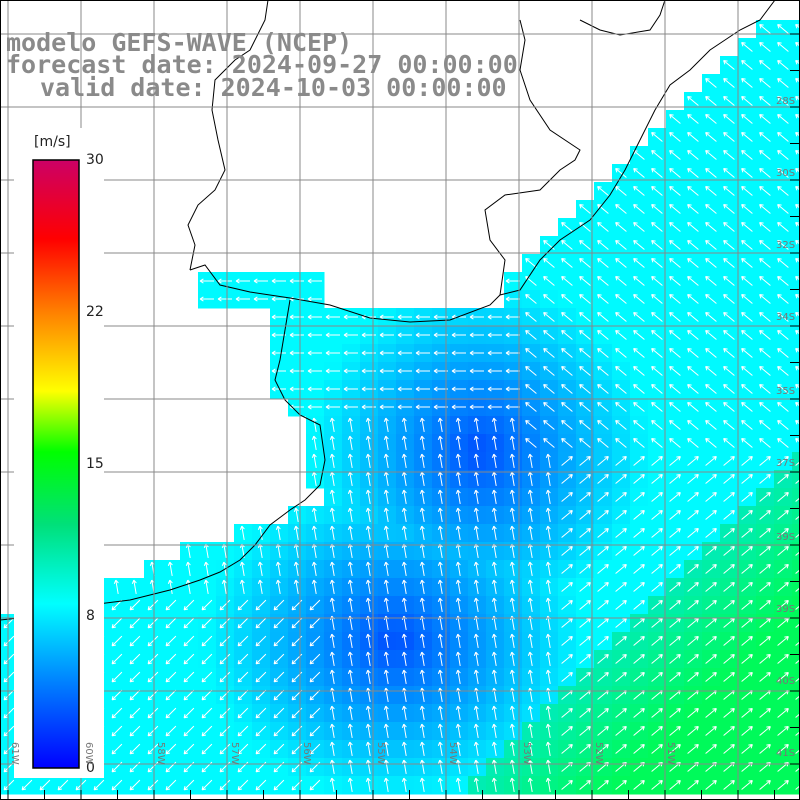 The image size is (800, 800). What do you see at coordinates (90, 616) in the screenshot?
I see `colorbar-tick-8: 8` at bounding box center [90, 616].